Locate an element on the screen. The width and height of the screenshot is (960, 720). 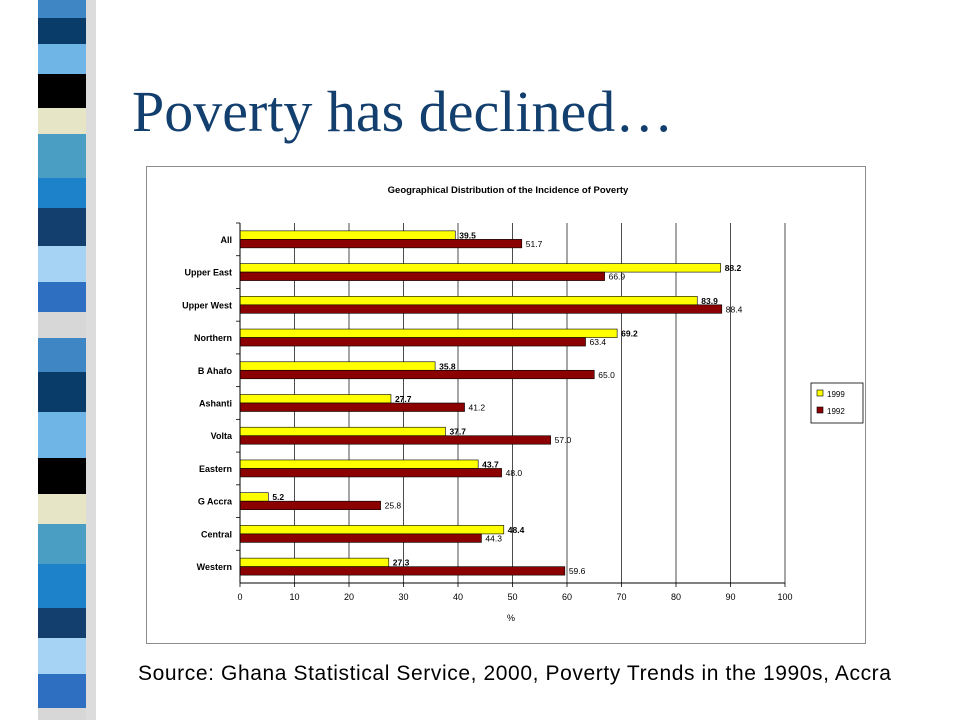
y-category-label: Ashanti is located at coordinates (215, 404).